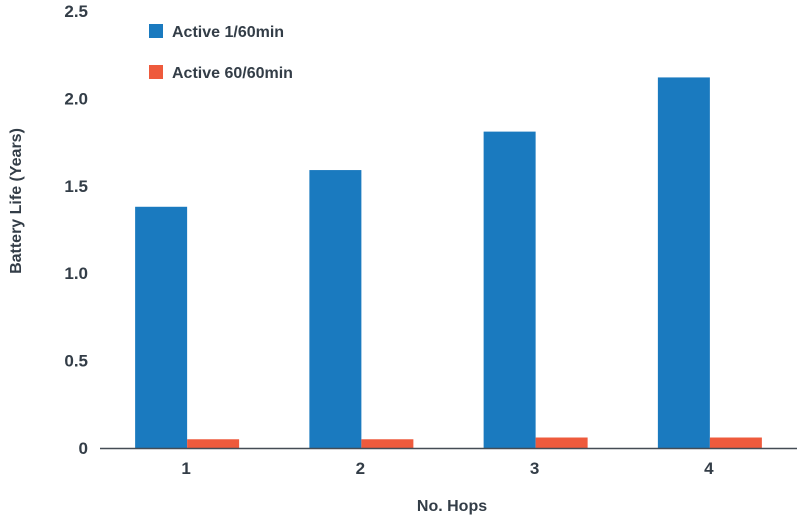  Describe the element at coordinates (76, 11) in the screenshot. I see `y-tick-label: 2.5` at that location.